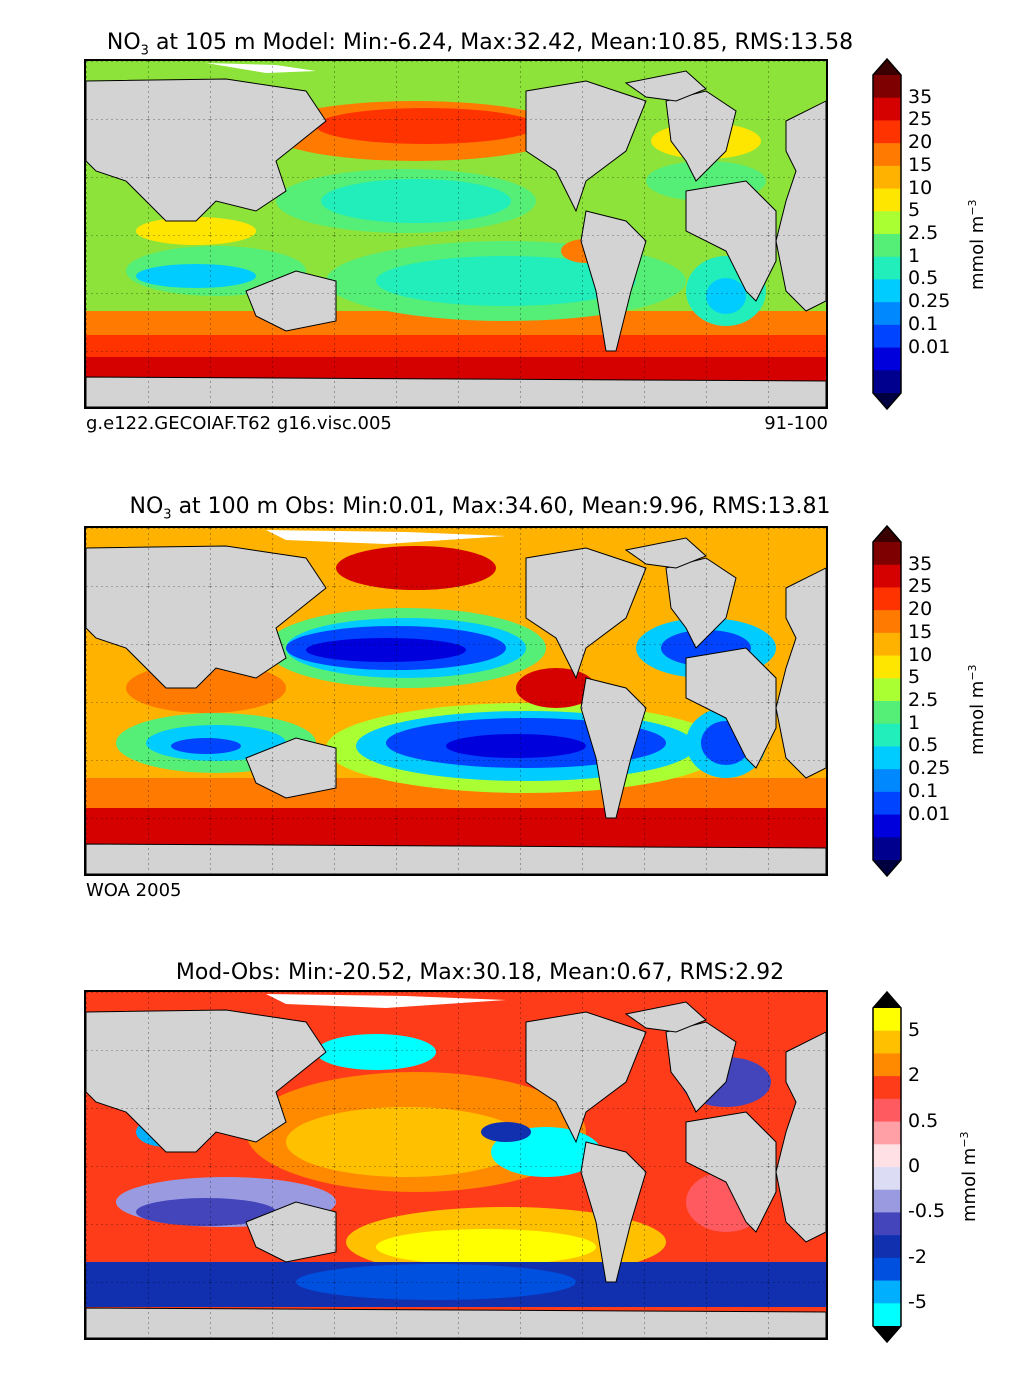  Describe the element at coordinates (923, 323) in the screenshot. I see `colorbar-1-tick-label: 0.1` at that location.